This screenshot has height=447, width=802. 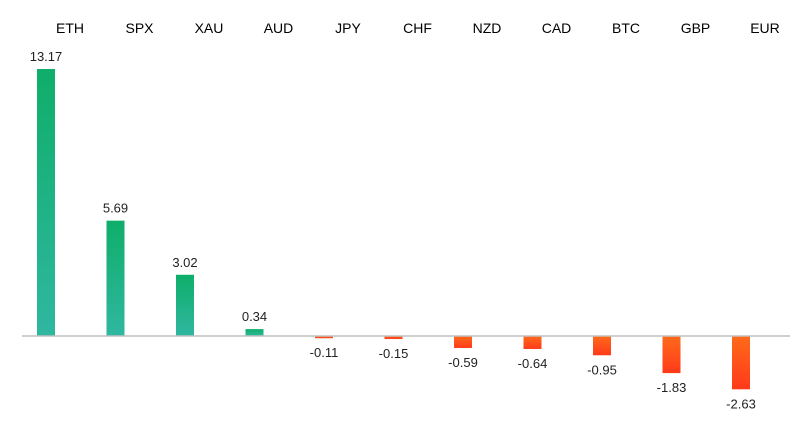 I want to click on value-label-aud: 0.34, so click(x=254, y=316).